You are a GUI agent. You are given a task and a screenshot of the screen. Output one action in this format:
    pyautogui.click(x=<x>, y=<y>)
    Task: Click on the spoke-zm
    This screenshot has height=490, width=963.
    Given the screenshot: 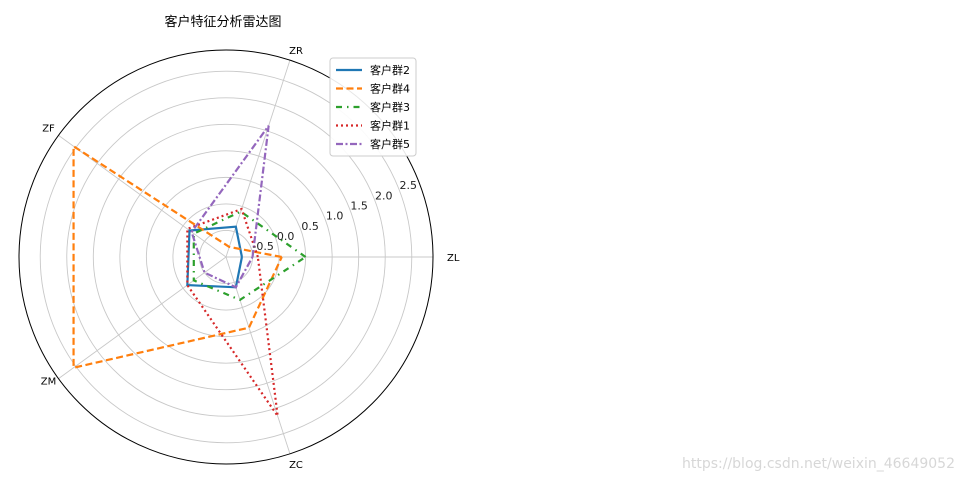 What is the action you would take?
    pyautogui.click(x=142, y=318)
    